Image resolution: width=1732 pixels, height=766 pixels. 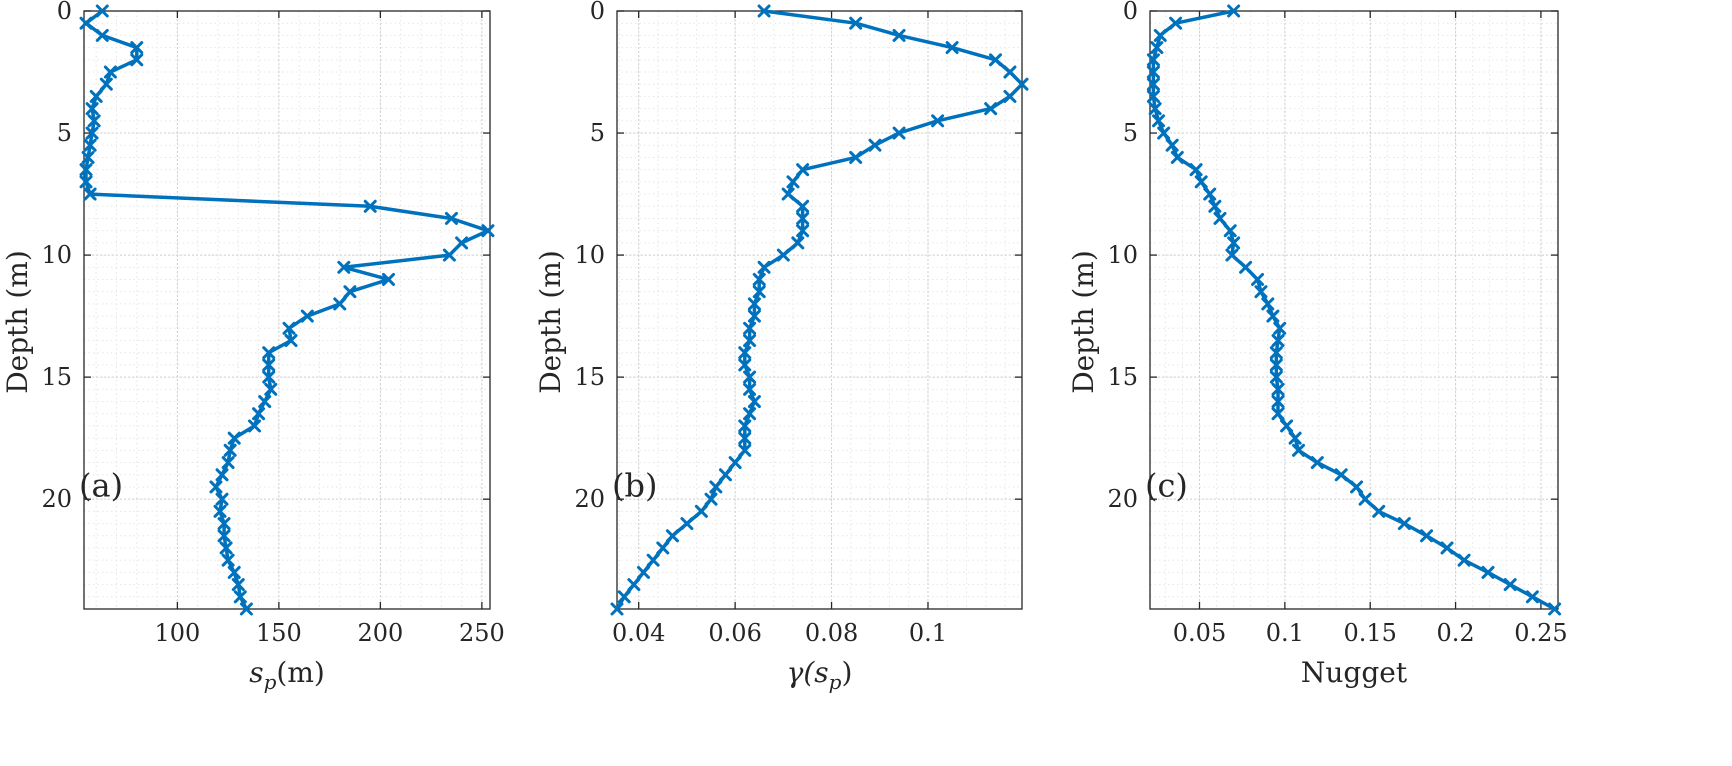 I want to click on panel-label: (c), so click(x=1166, y=486).